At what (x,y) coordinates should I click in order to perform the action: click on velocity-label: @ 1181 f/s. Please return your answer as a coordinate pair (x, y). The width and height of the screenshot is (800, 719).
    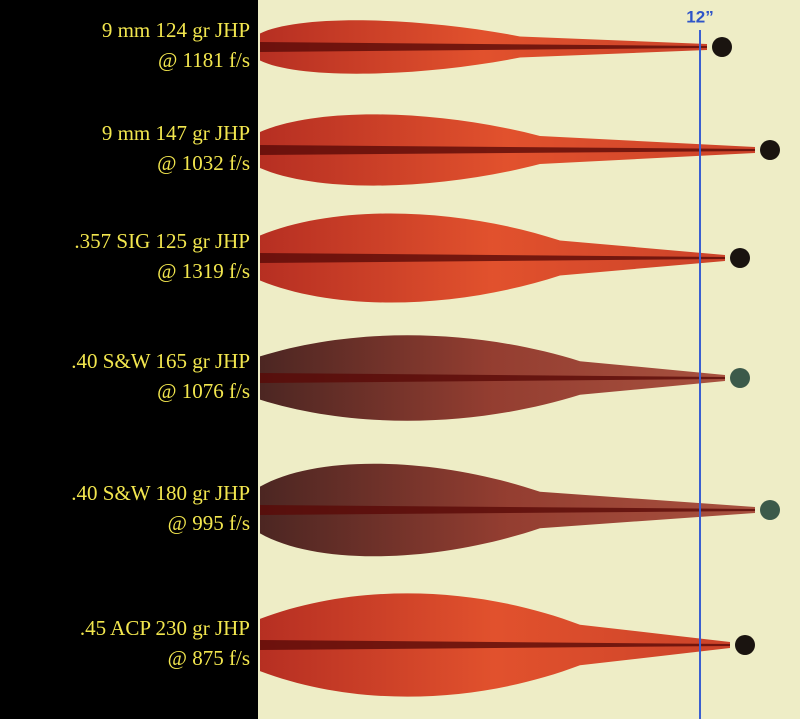
    Looking at the image, I should click on (204, 60).